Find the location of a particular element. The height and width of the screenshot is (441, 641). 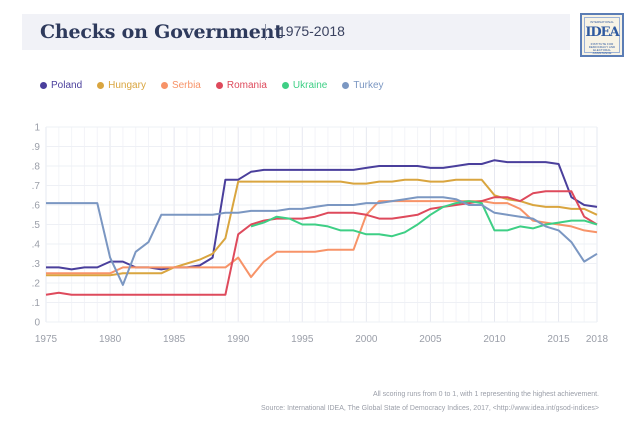

legend-label: Serbia is located at coordinates (186, 85).